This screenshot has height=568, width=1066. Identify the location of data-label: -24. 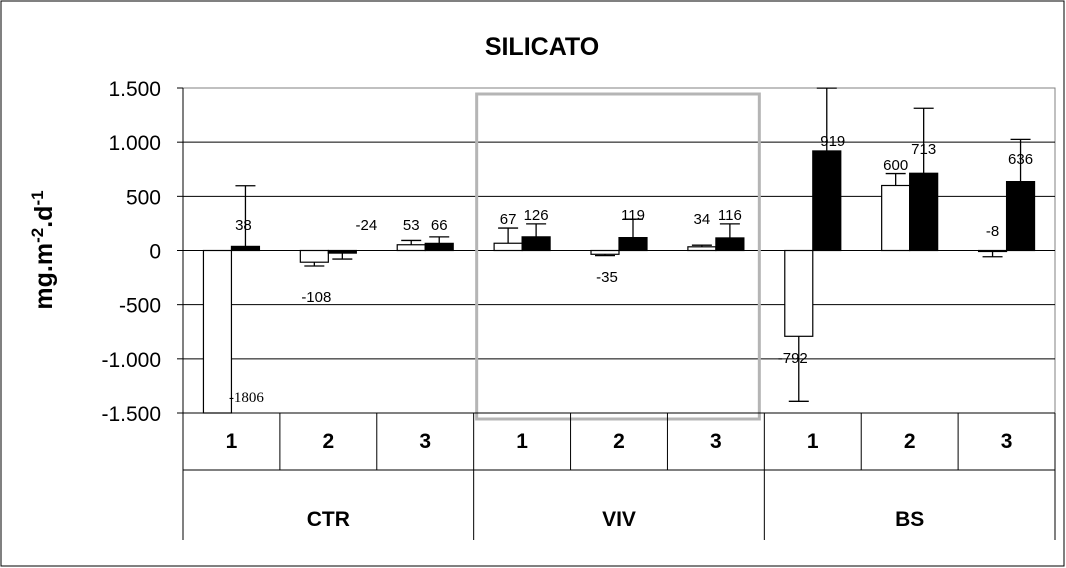
(366, 225).